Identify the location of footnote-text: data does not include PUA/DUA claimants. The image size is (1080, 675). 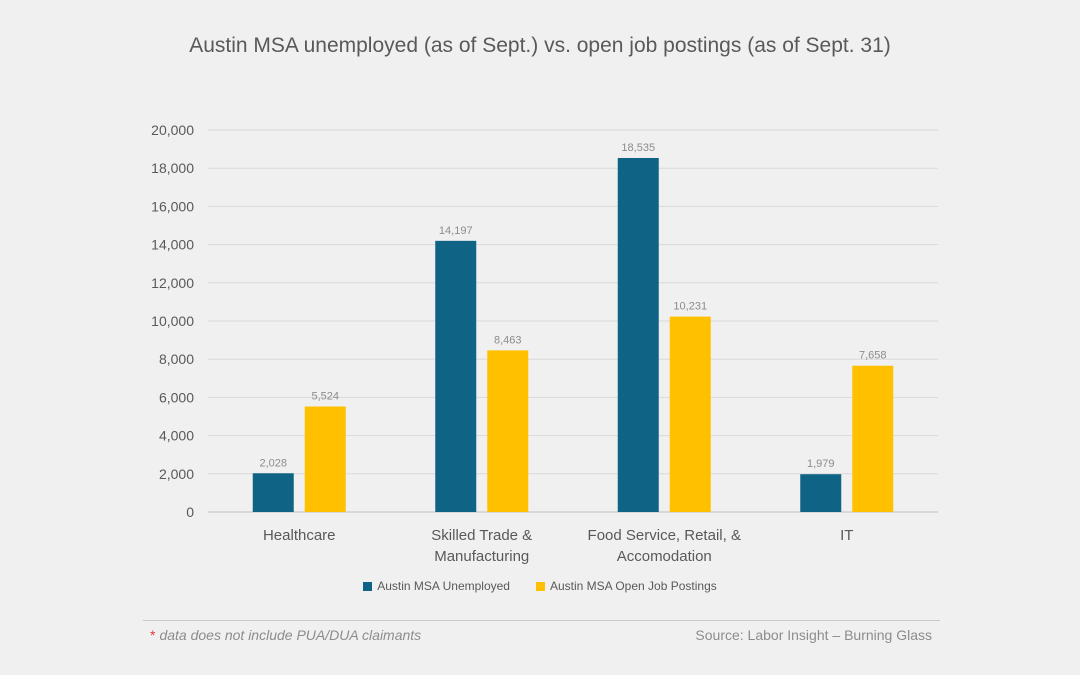
(290, 635).